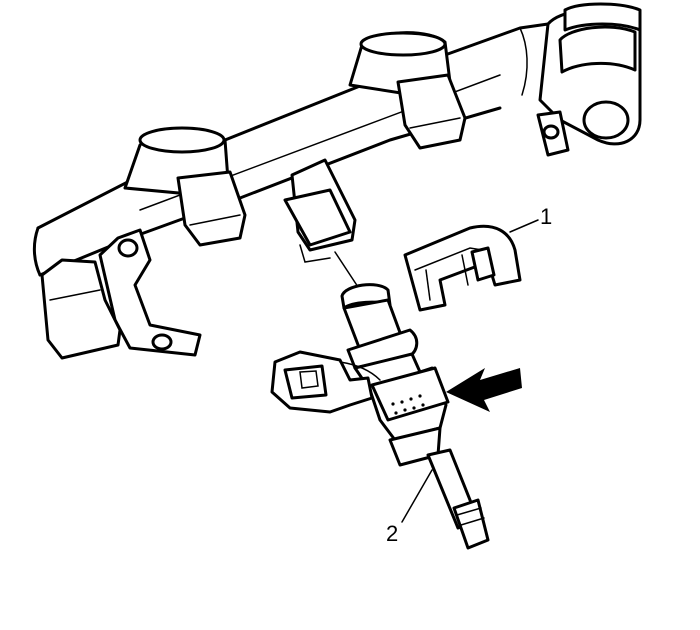 Image resolution: width=700 pixels, height=630 pixels. Describe the element at coordinates (484, 390) in the screenshot. I see `pointer-arrow-icon` at that location.